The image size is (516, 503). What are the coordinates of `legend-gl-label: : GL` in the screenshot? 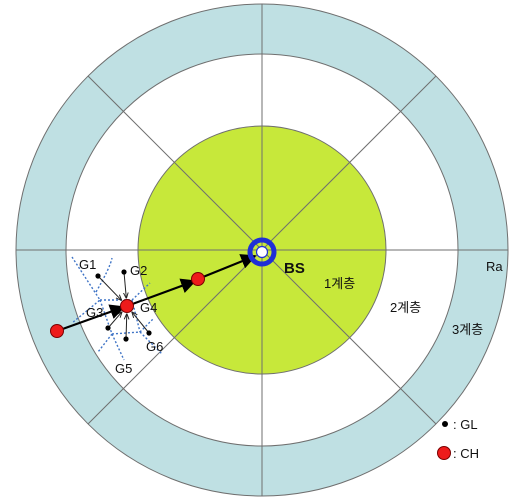 It's located at (465, 424).